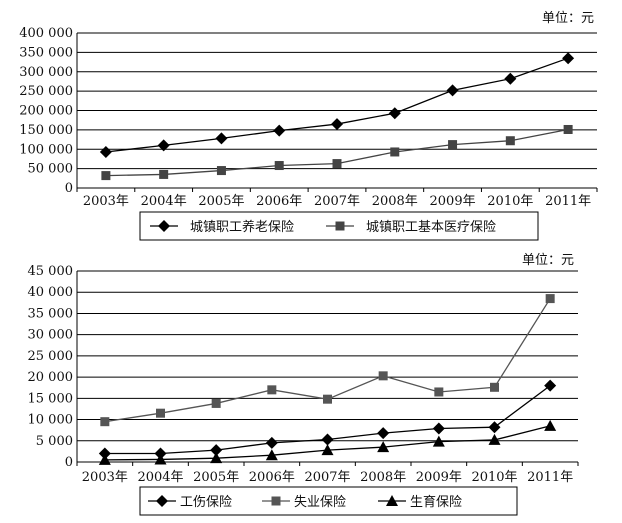  Describe the element at coordinates (206, 502) in the screenshot. I see `legend-label: 工伤保险` at that location.